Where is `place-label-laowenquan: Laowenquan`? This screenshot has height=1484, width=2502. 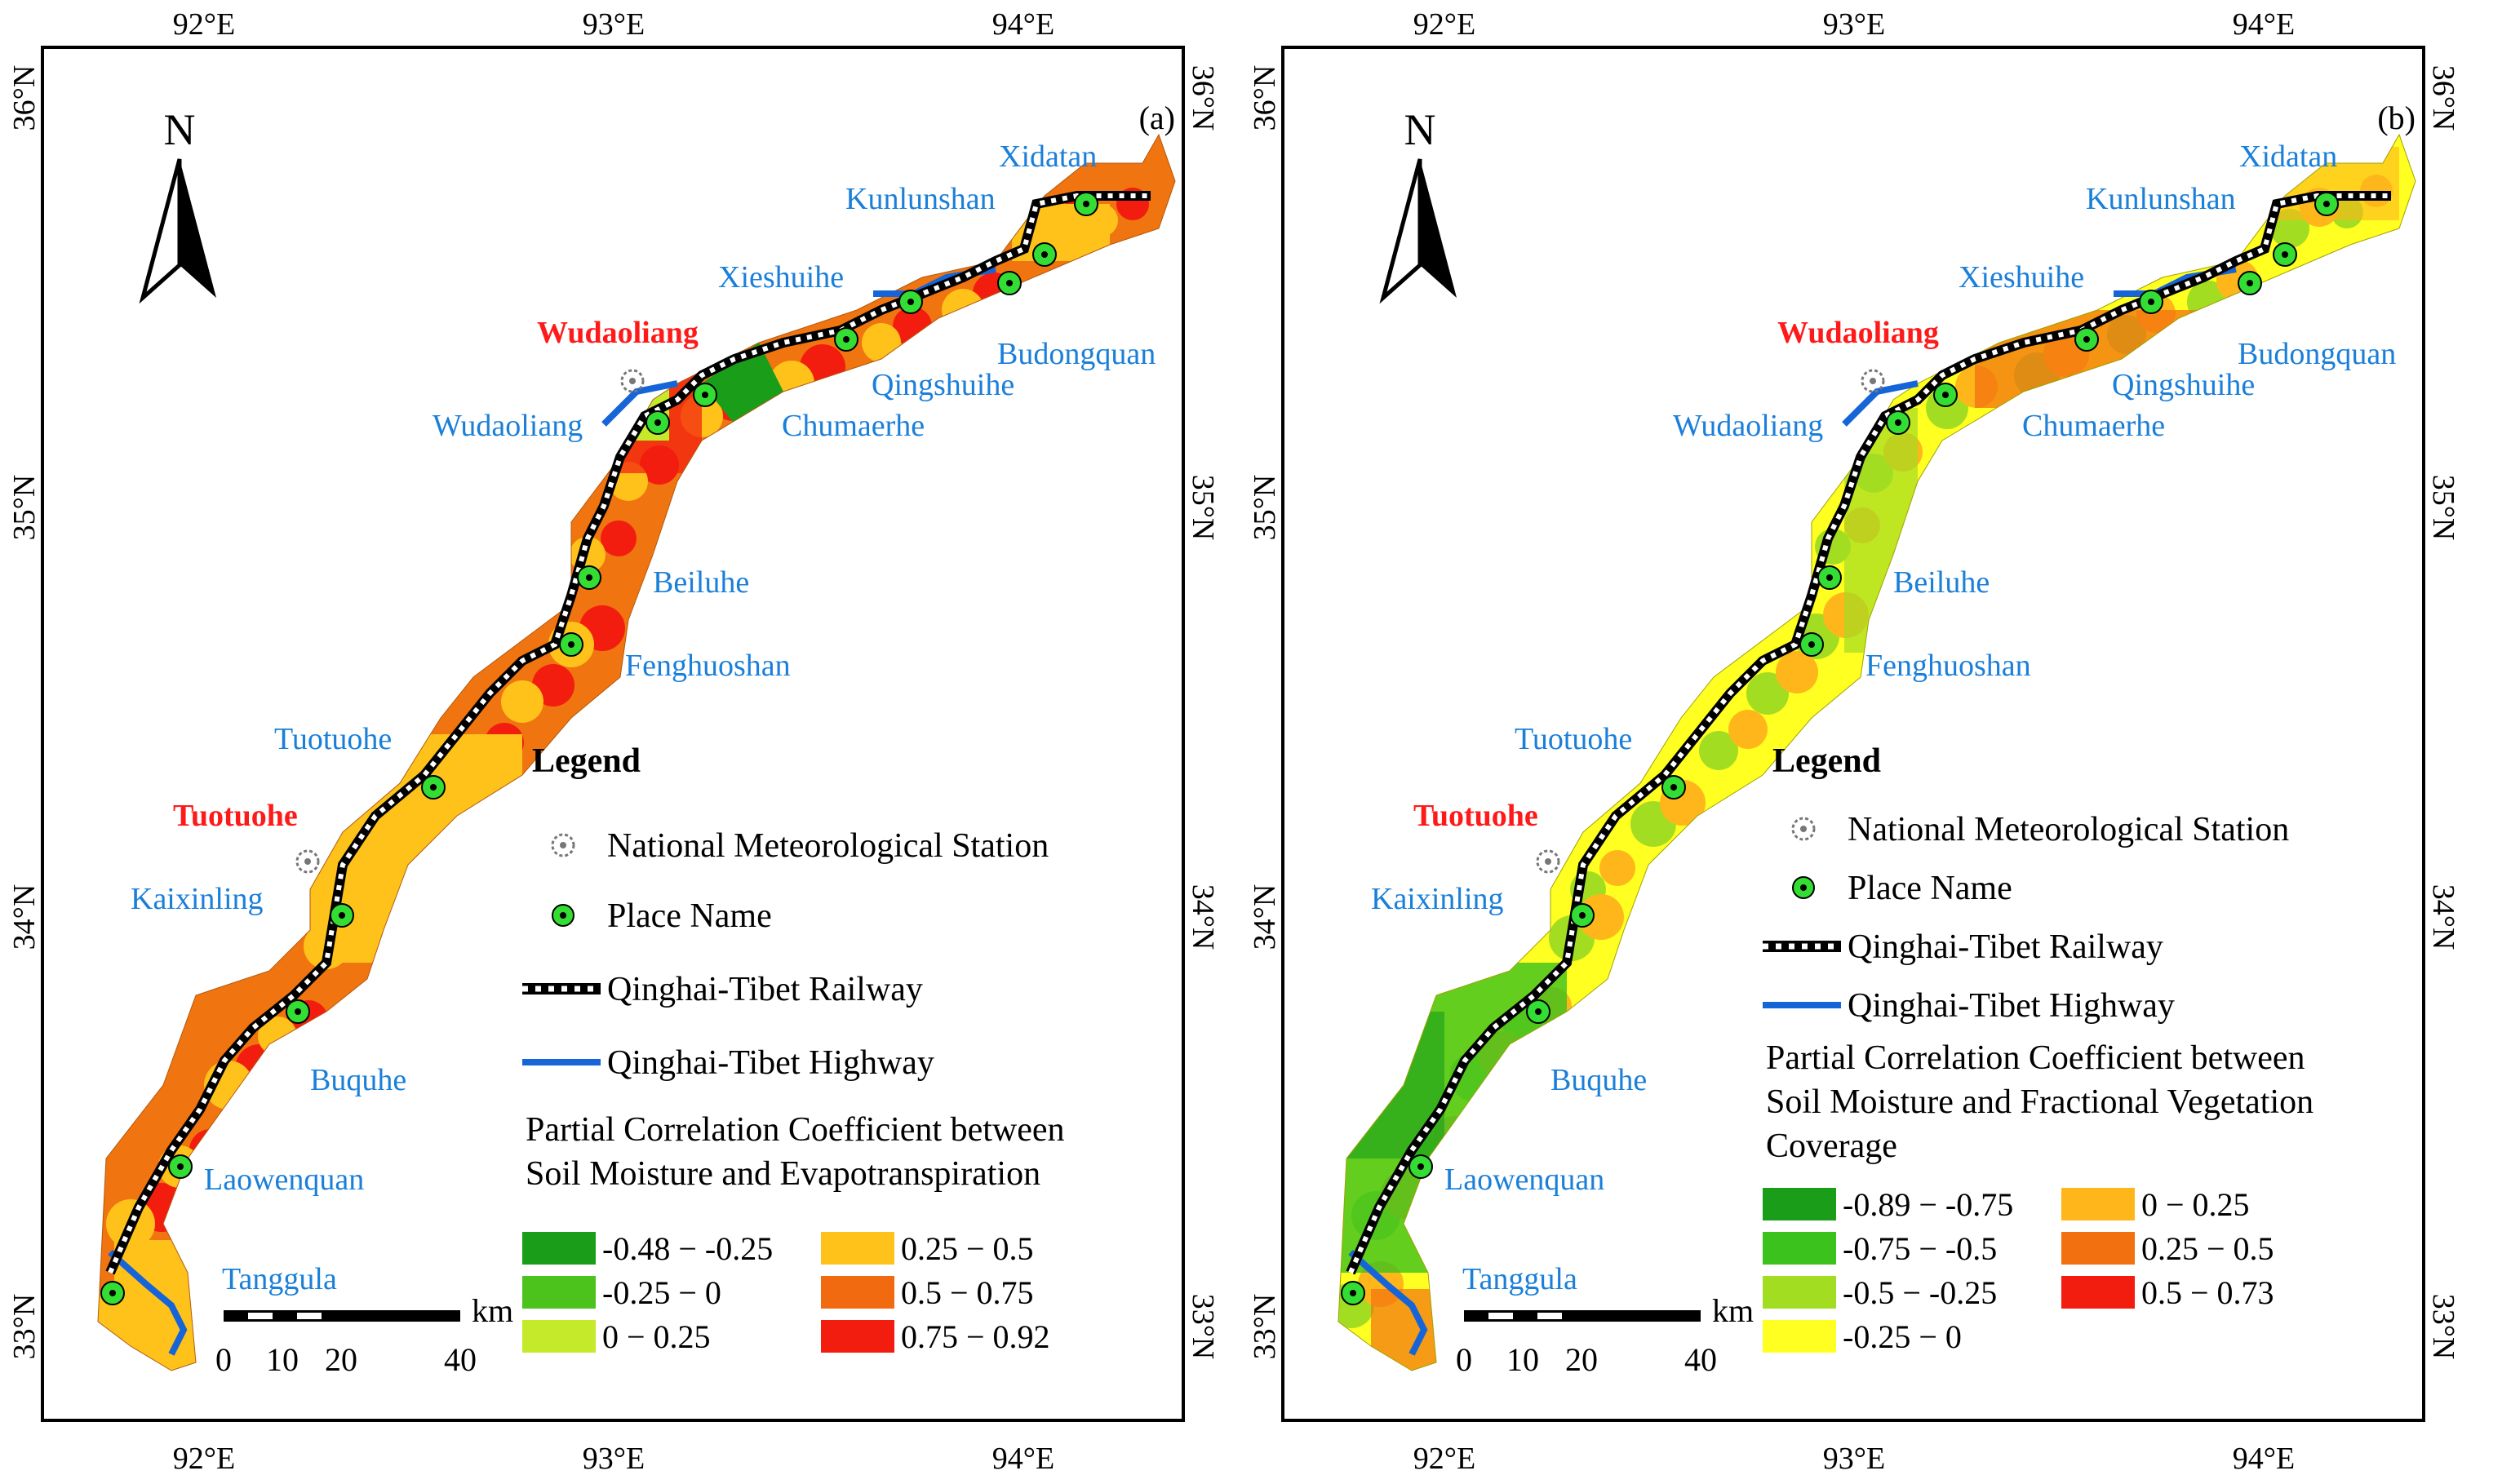 place-label-laowenquan: Laowenquan is located at coordinates (284, 1180).